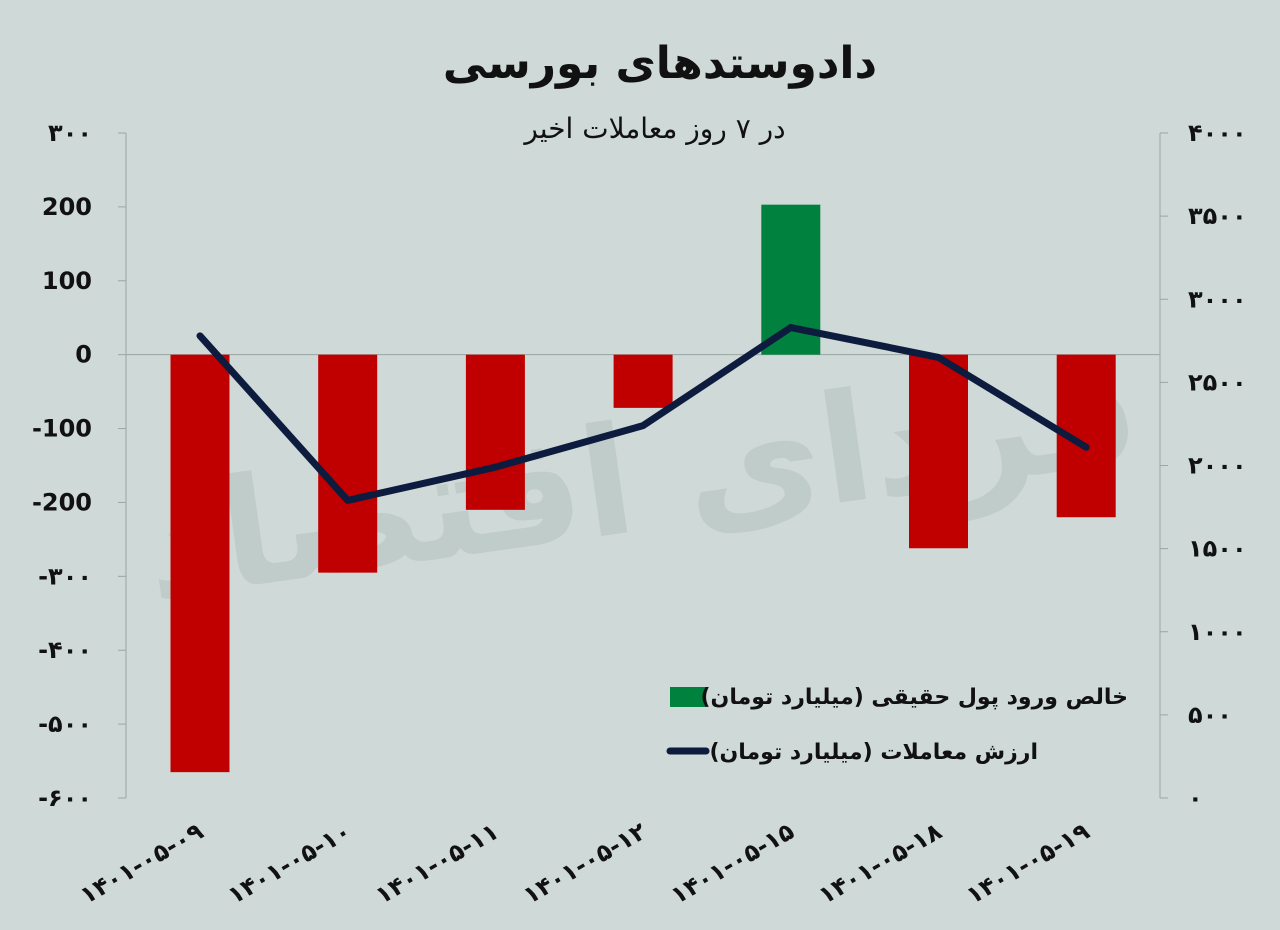 The image size is (1280, 930). I want to click on right-tick-label: ۵۰۰, so click(1210, 715).